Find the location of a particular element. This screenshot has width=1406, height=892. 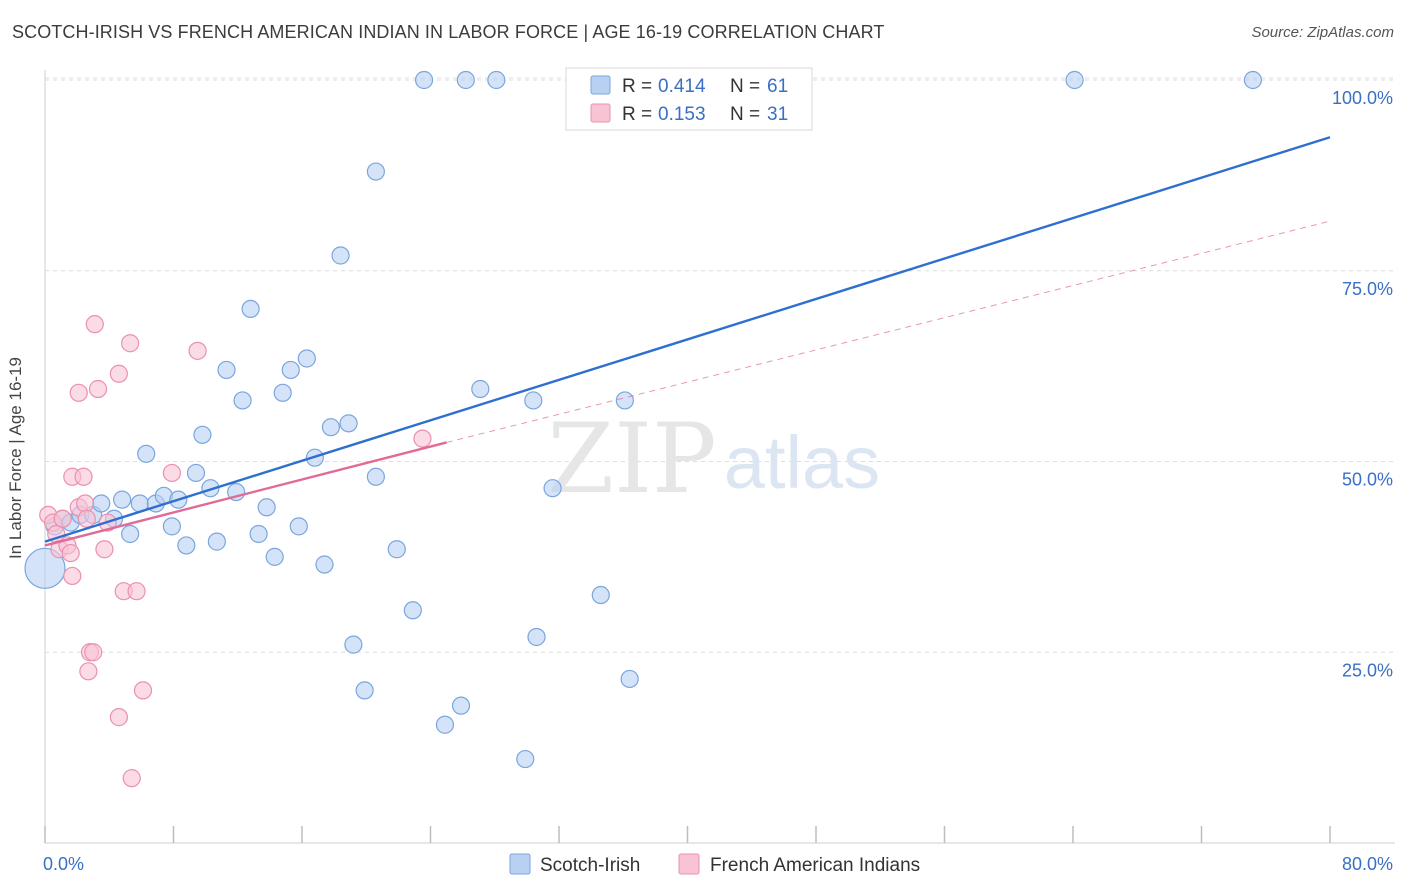

n-label-1: N = is located at coordinates (745, 86).